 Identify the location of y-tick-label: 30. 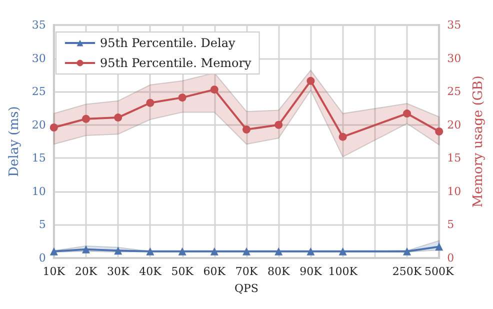
(39, 58).